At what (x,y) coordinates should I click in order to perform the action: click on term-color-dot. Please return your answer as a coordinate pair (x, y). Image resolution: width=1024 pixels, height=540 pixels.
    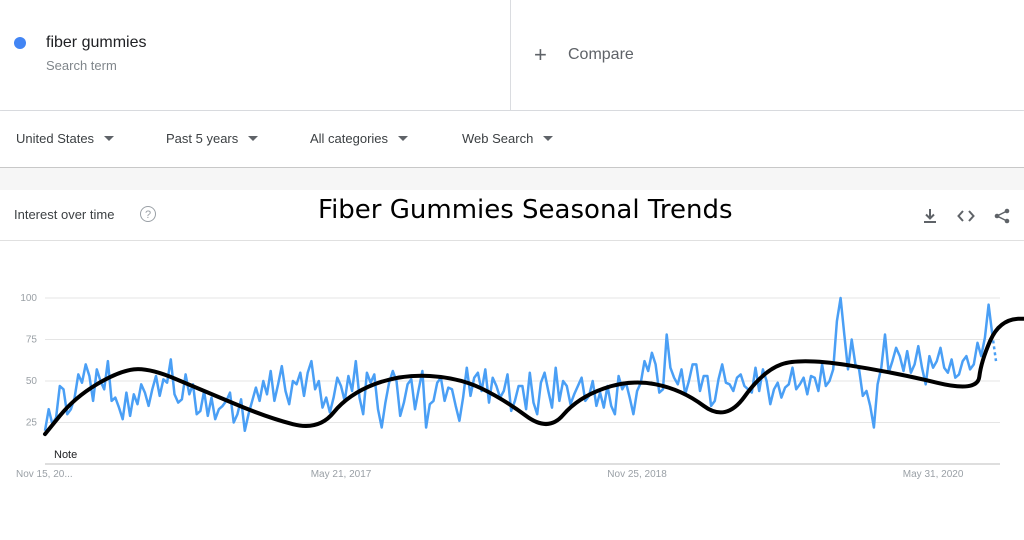
    Looking at the image, I should click on (20, 43).